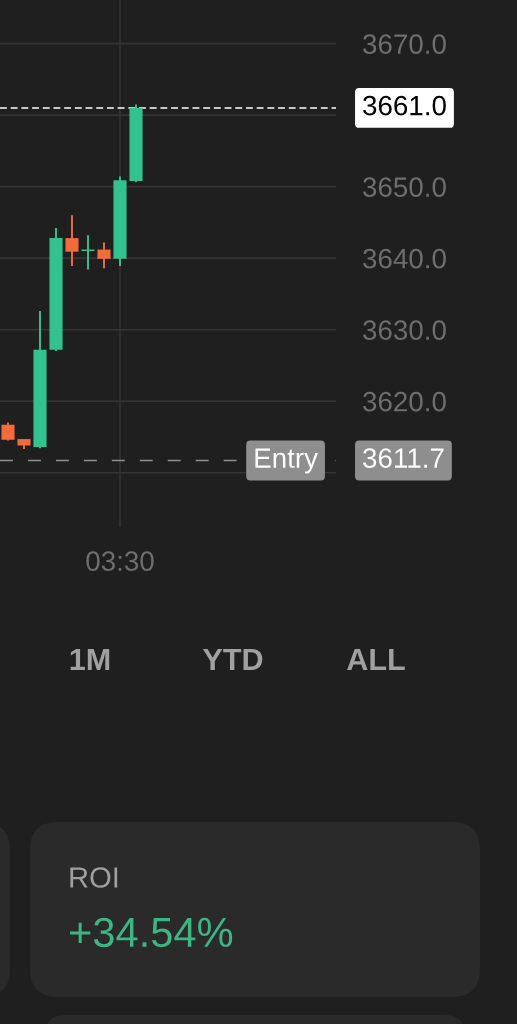 The height and width of the screenshot is (1024, 517). Describe the element at coordinates (403, 458) in the screenshot. I see `text: 3611.7` at that location.